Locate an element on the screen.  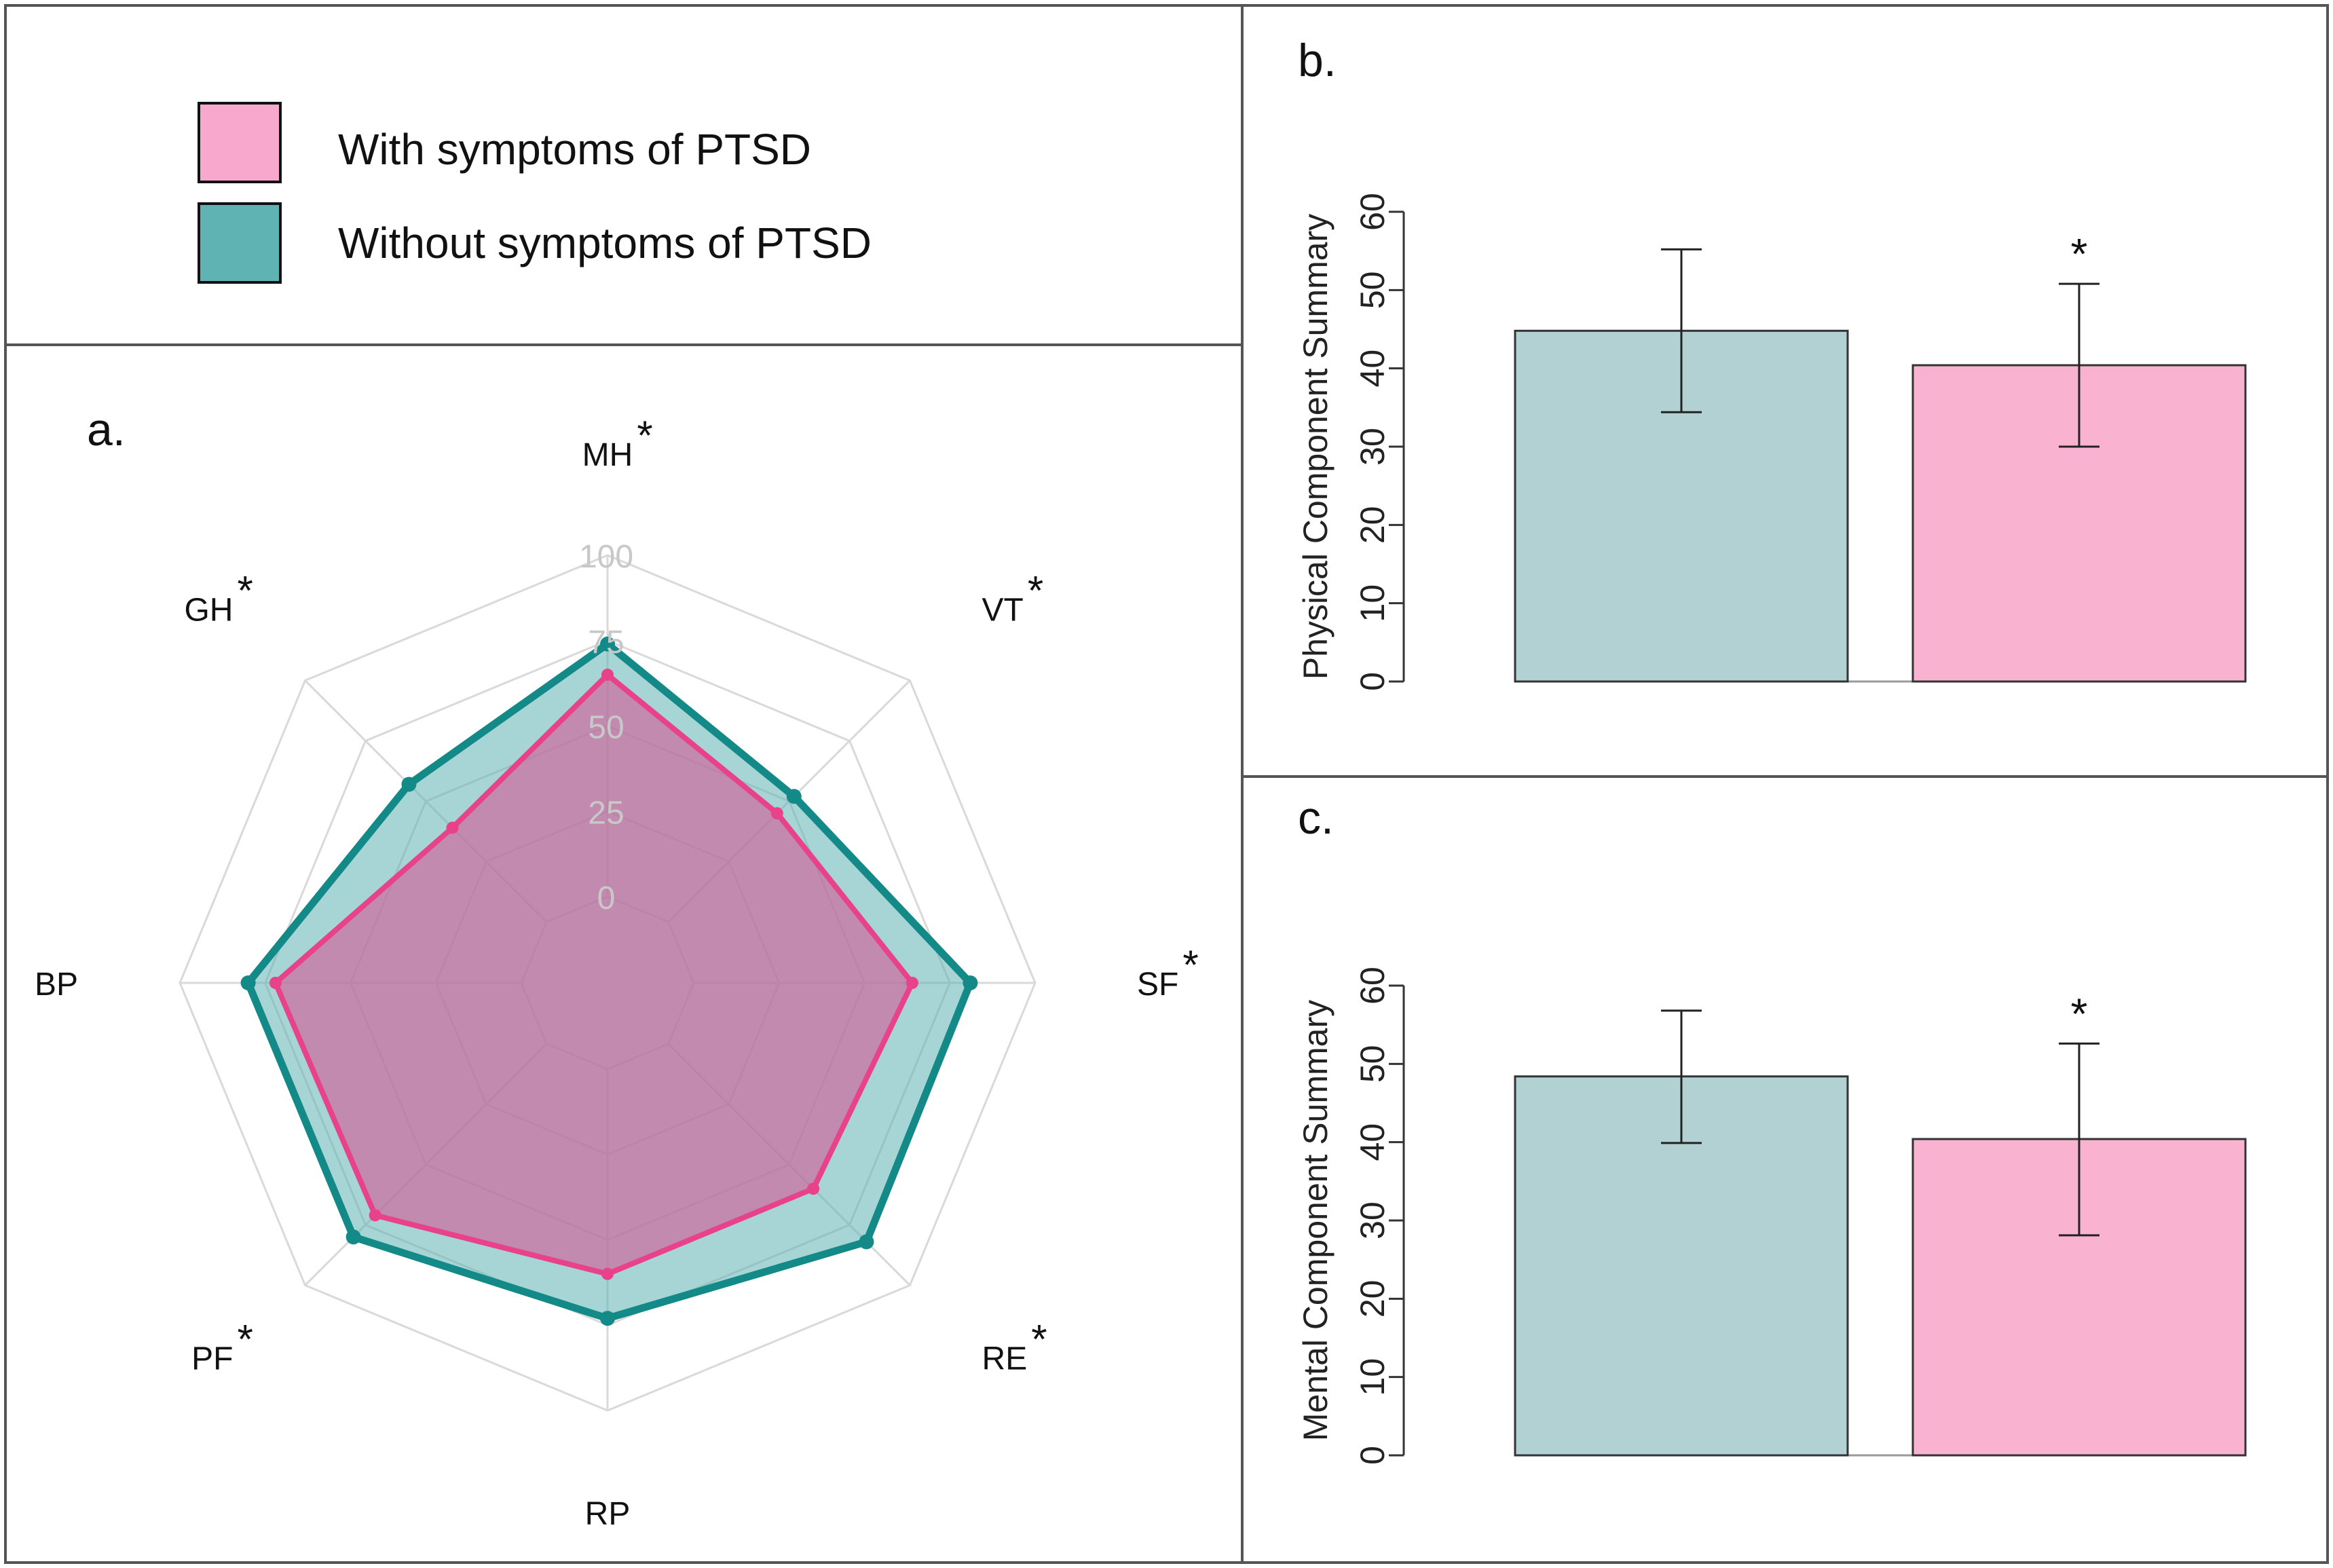
radar-tick-labels: 0 25 50 75 100 is located at coordinates (606, 728).